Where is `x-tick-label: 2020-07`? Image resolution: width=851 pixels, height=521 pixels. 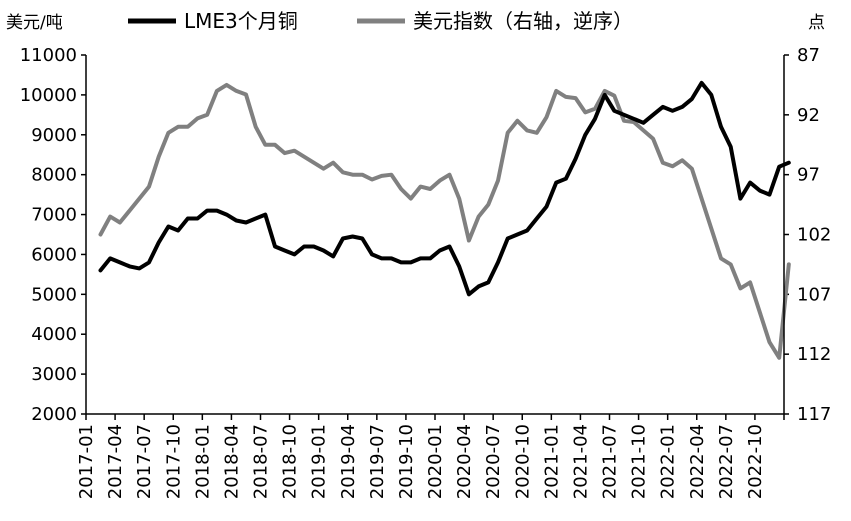
x-tick-label: 2020-07 is located at coordinates (493, 461).